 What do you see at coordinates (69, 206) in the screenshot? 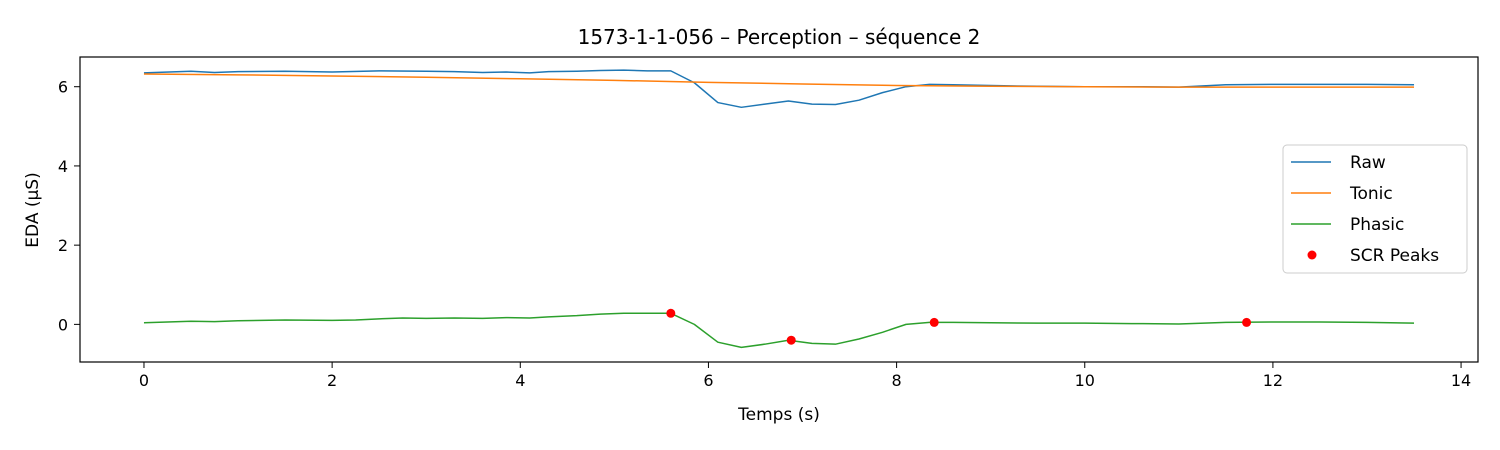
I see `y-axis-ticks: 0 2 4 6` at bounding box center [69, 206].